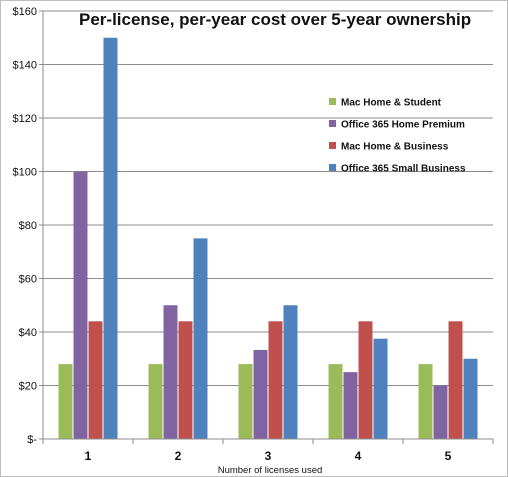 The image size is (508, 477). Describe the element at coordinates (28, 387) in the screenshot. I see `y-tick-label: $20` at that location.